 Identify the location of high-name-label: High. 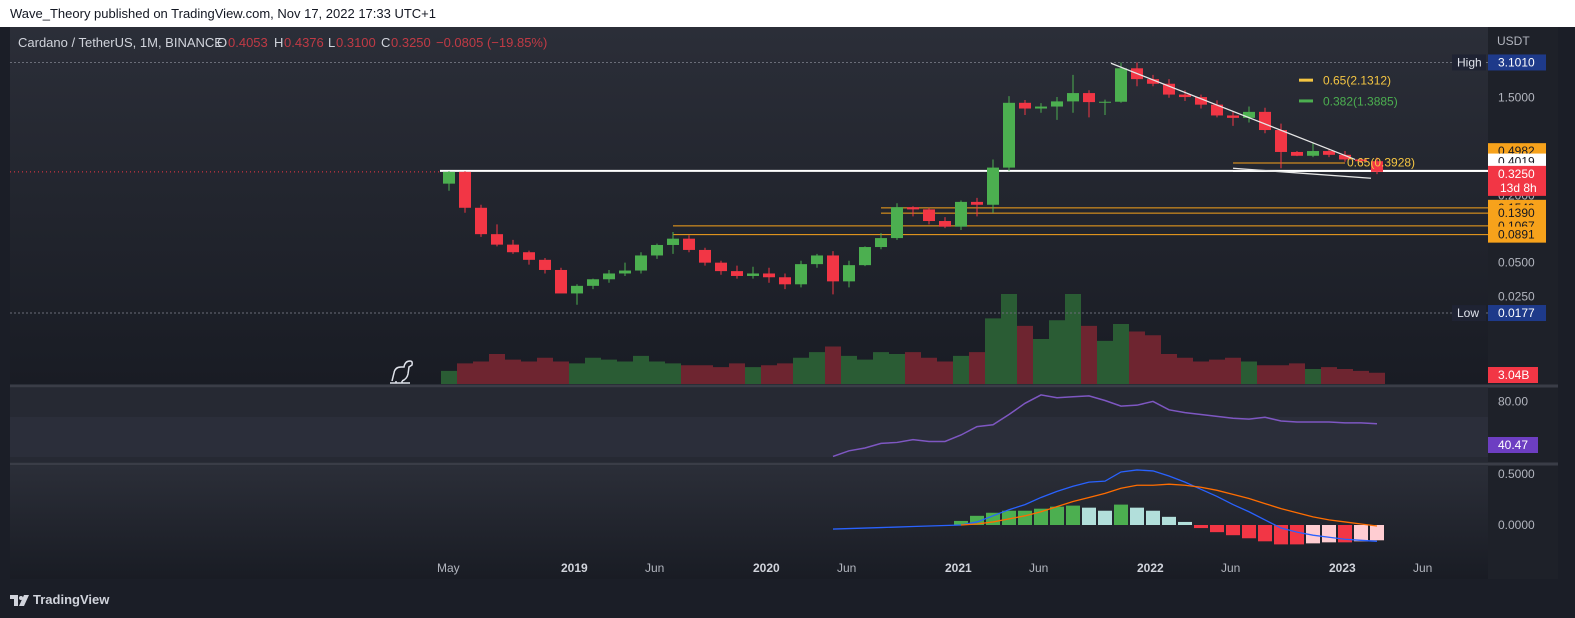
(1469, 62).